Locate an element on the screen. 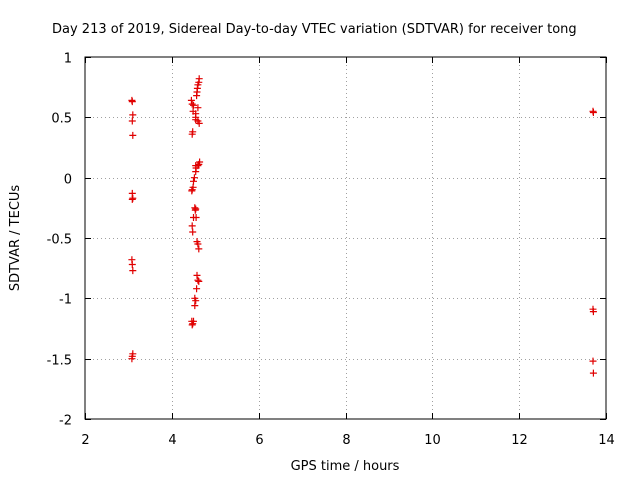  y-tick-label: 0 is located at coordinates (68, 180).